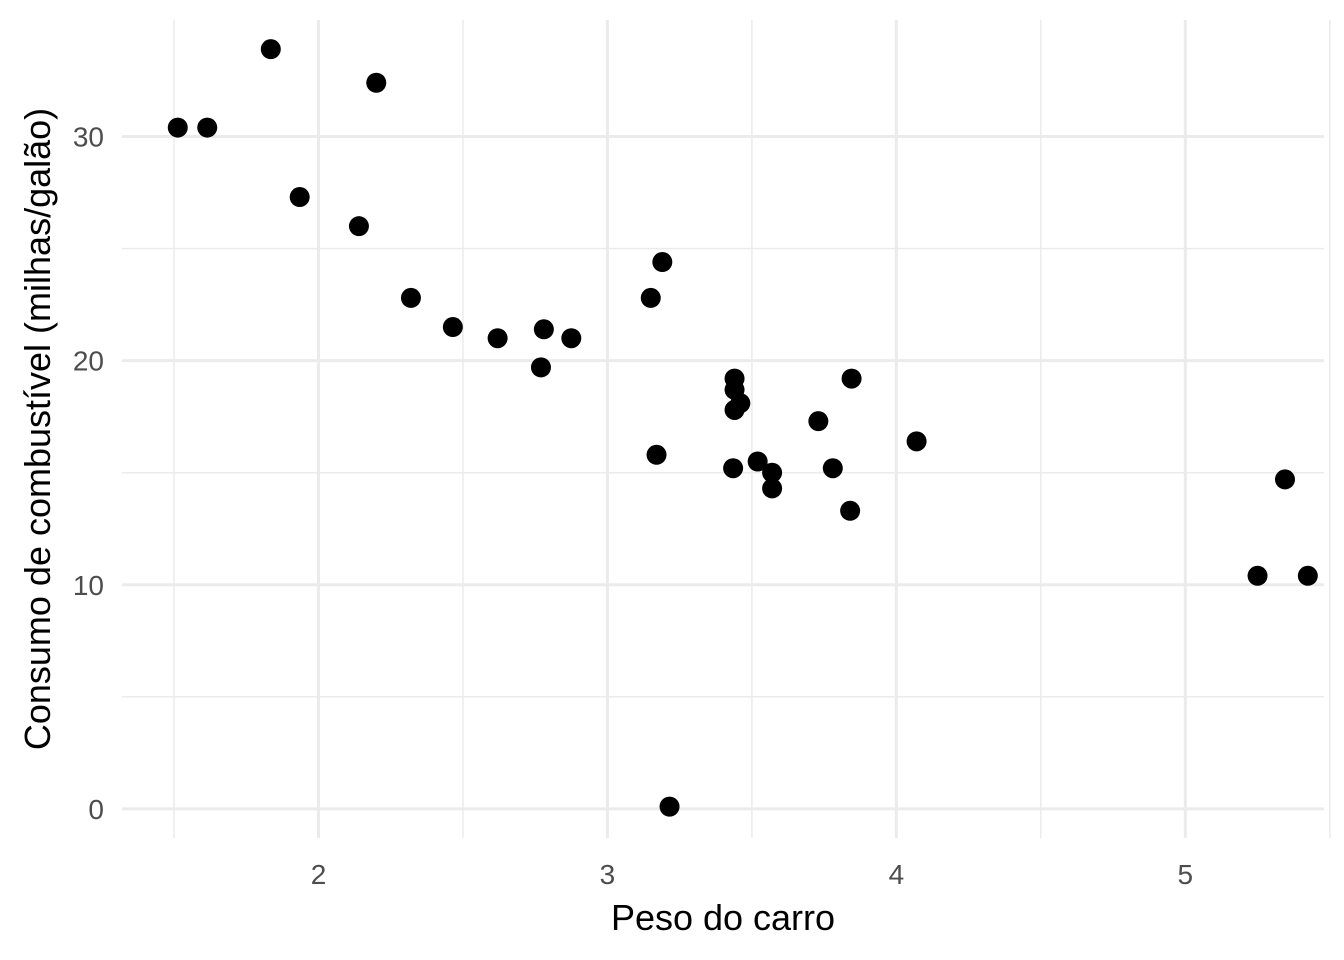 This screenshot has height=960, width=1344. Describe the element at coordinates (37, 429) in the screenshot. I see `y-axis-title: Consumo de combustível (milhas/galão)` at that location.